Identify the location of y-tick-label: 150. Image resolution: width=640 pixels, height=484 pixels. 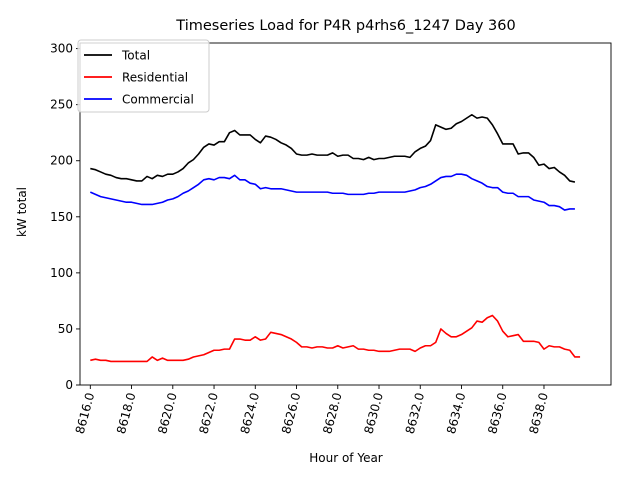
(61, 217).